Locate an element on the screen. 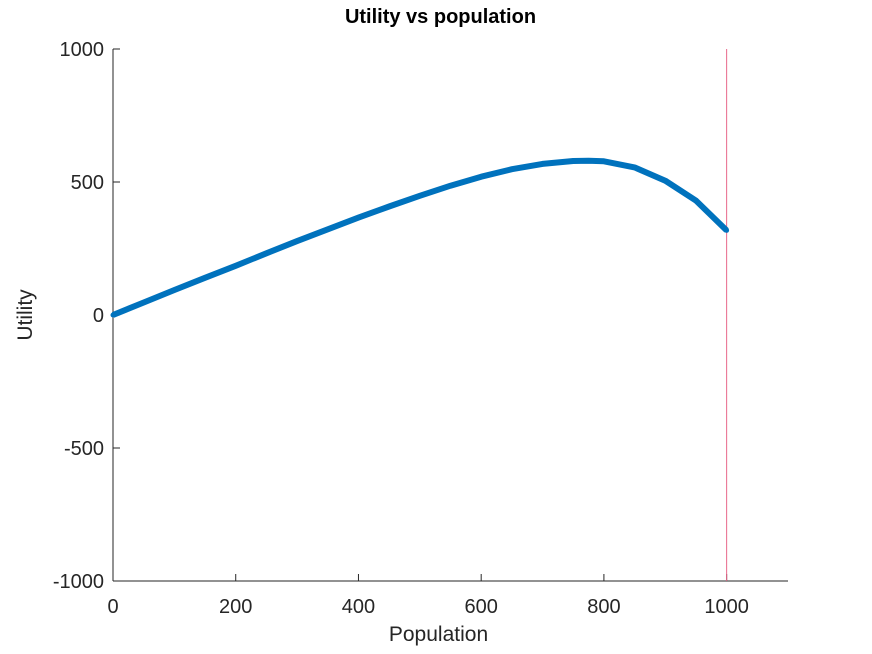  x-tick-label: 600 is located at coordinates (480, 607).